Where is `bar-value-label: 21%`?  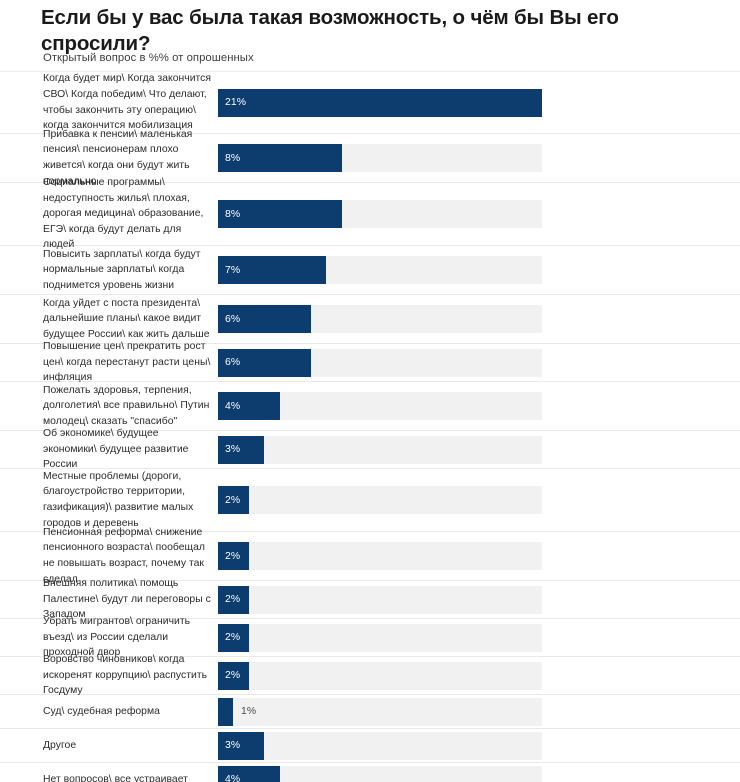
bar-value-label: 21% is located at coordinates (236, 102).